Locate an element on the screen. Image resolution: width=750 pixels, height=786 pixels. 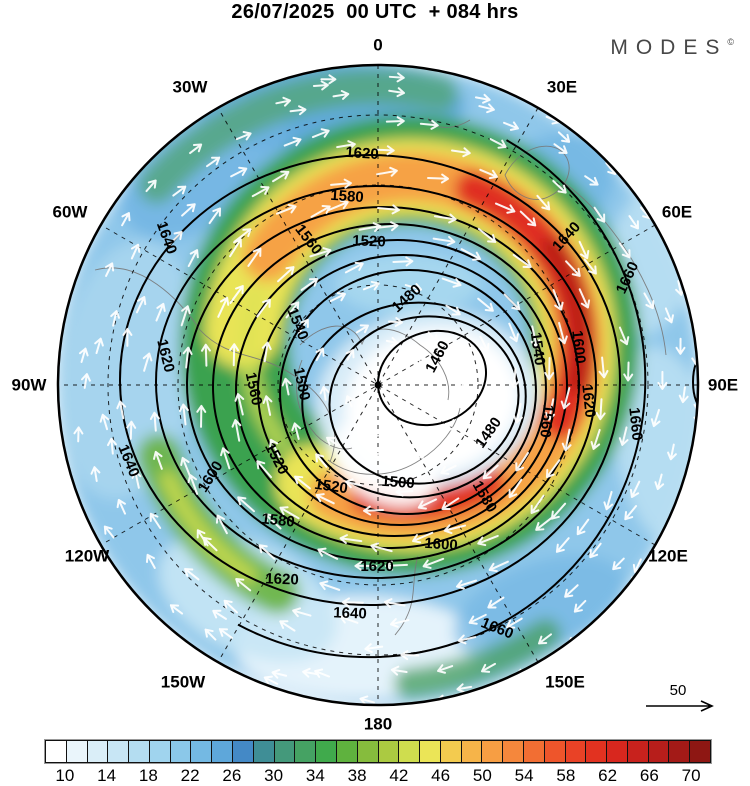
longitude-label: 180 is located at coordinates (378, 723).